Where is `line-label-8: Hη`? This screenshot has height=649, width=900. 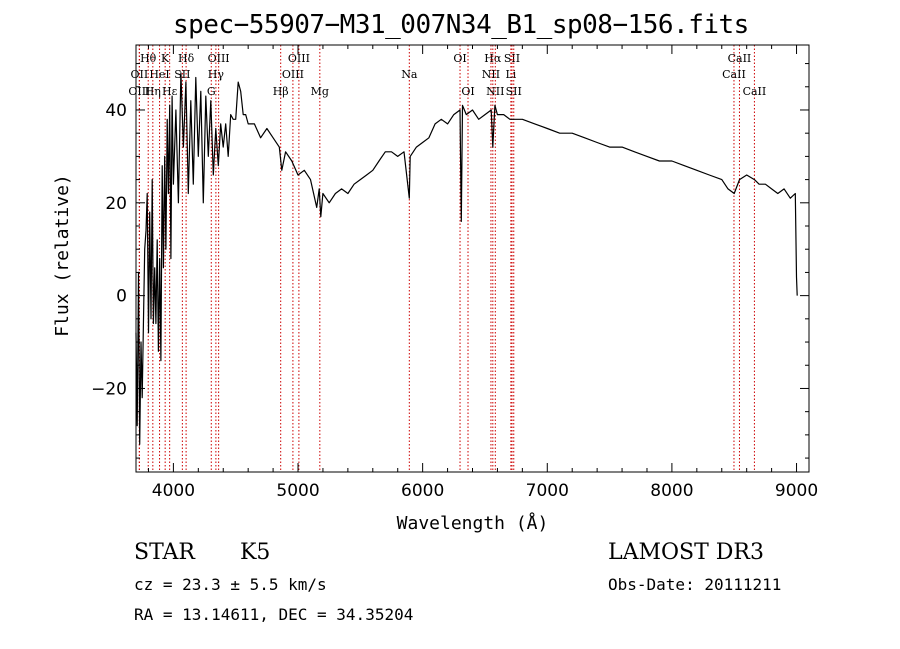 line-label-8: Hη is located at coordinates (153, 91).